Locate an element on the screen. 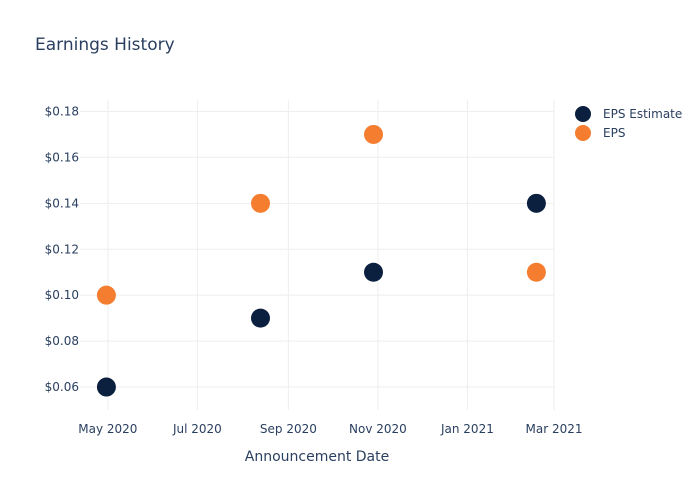  y-axis-ticks: $0.06 $0.08 $0.10 $0.12 $0.14 $0.16 $0.18 is located at coordinates (62, 249).